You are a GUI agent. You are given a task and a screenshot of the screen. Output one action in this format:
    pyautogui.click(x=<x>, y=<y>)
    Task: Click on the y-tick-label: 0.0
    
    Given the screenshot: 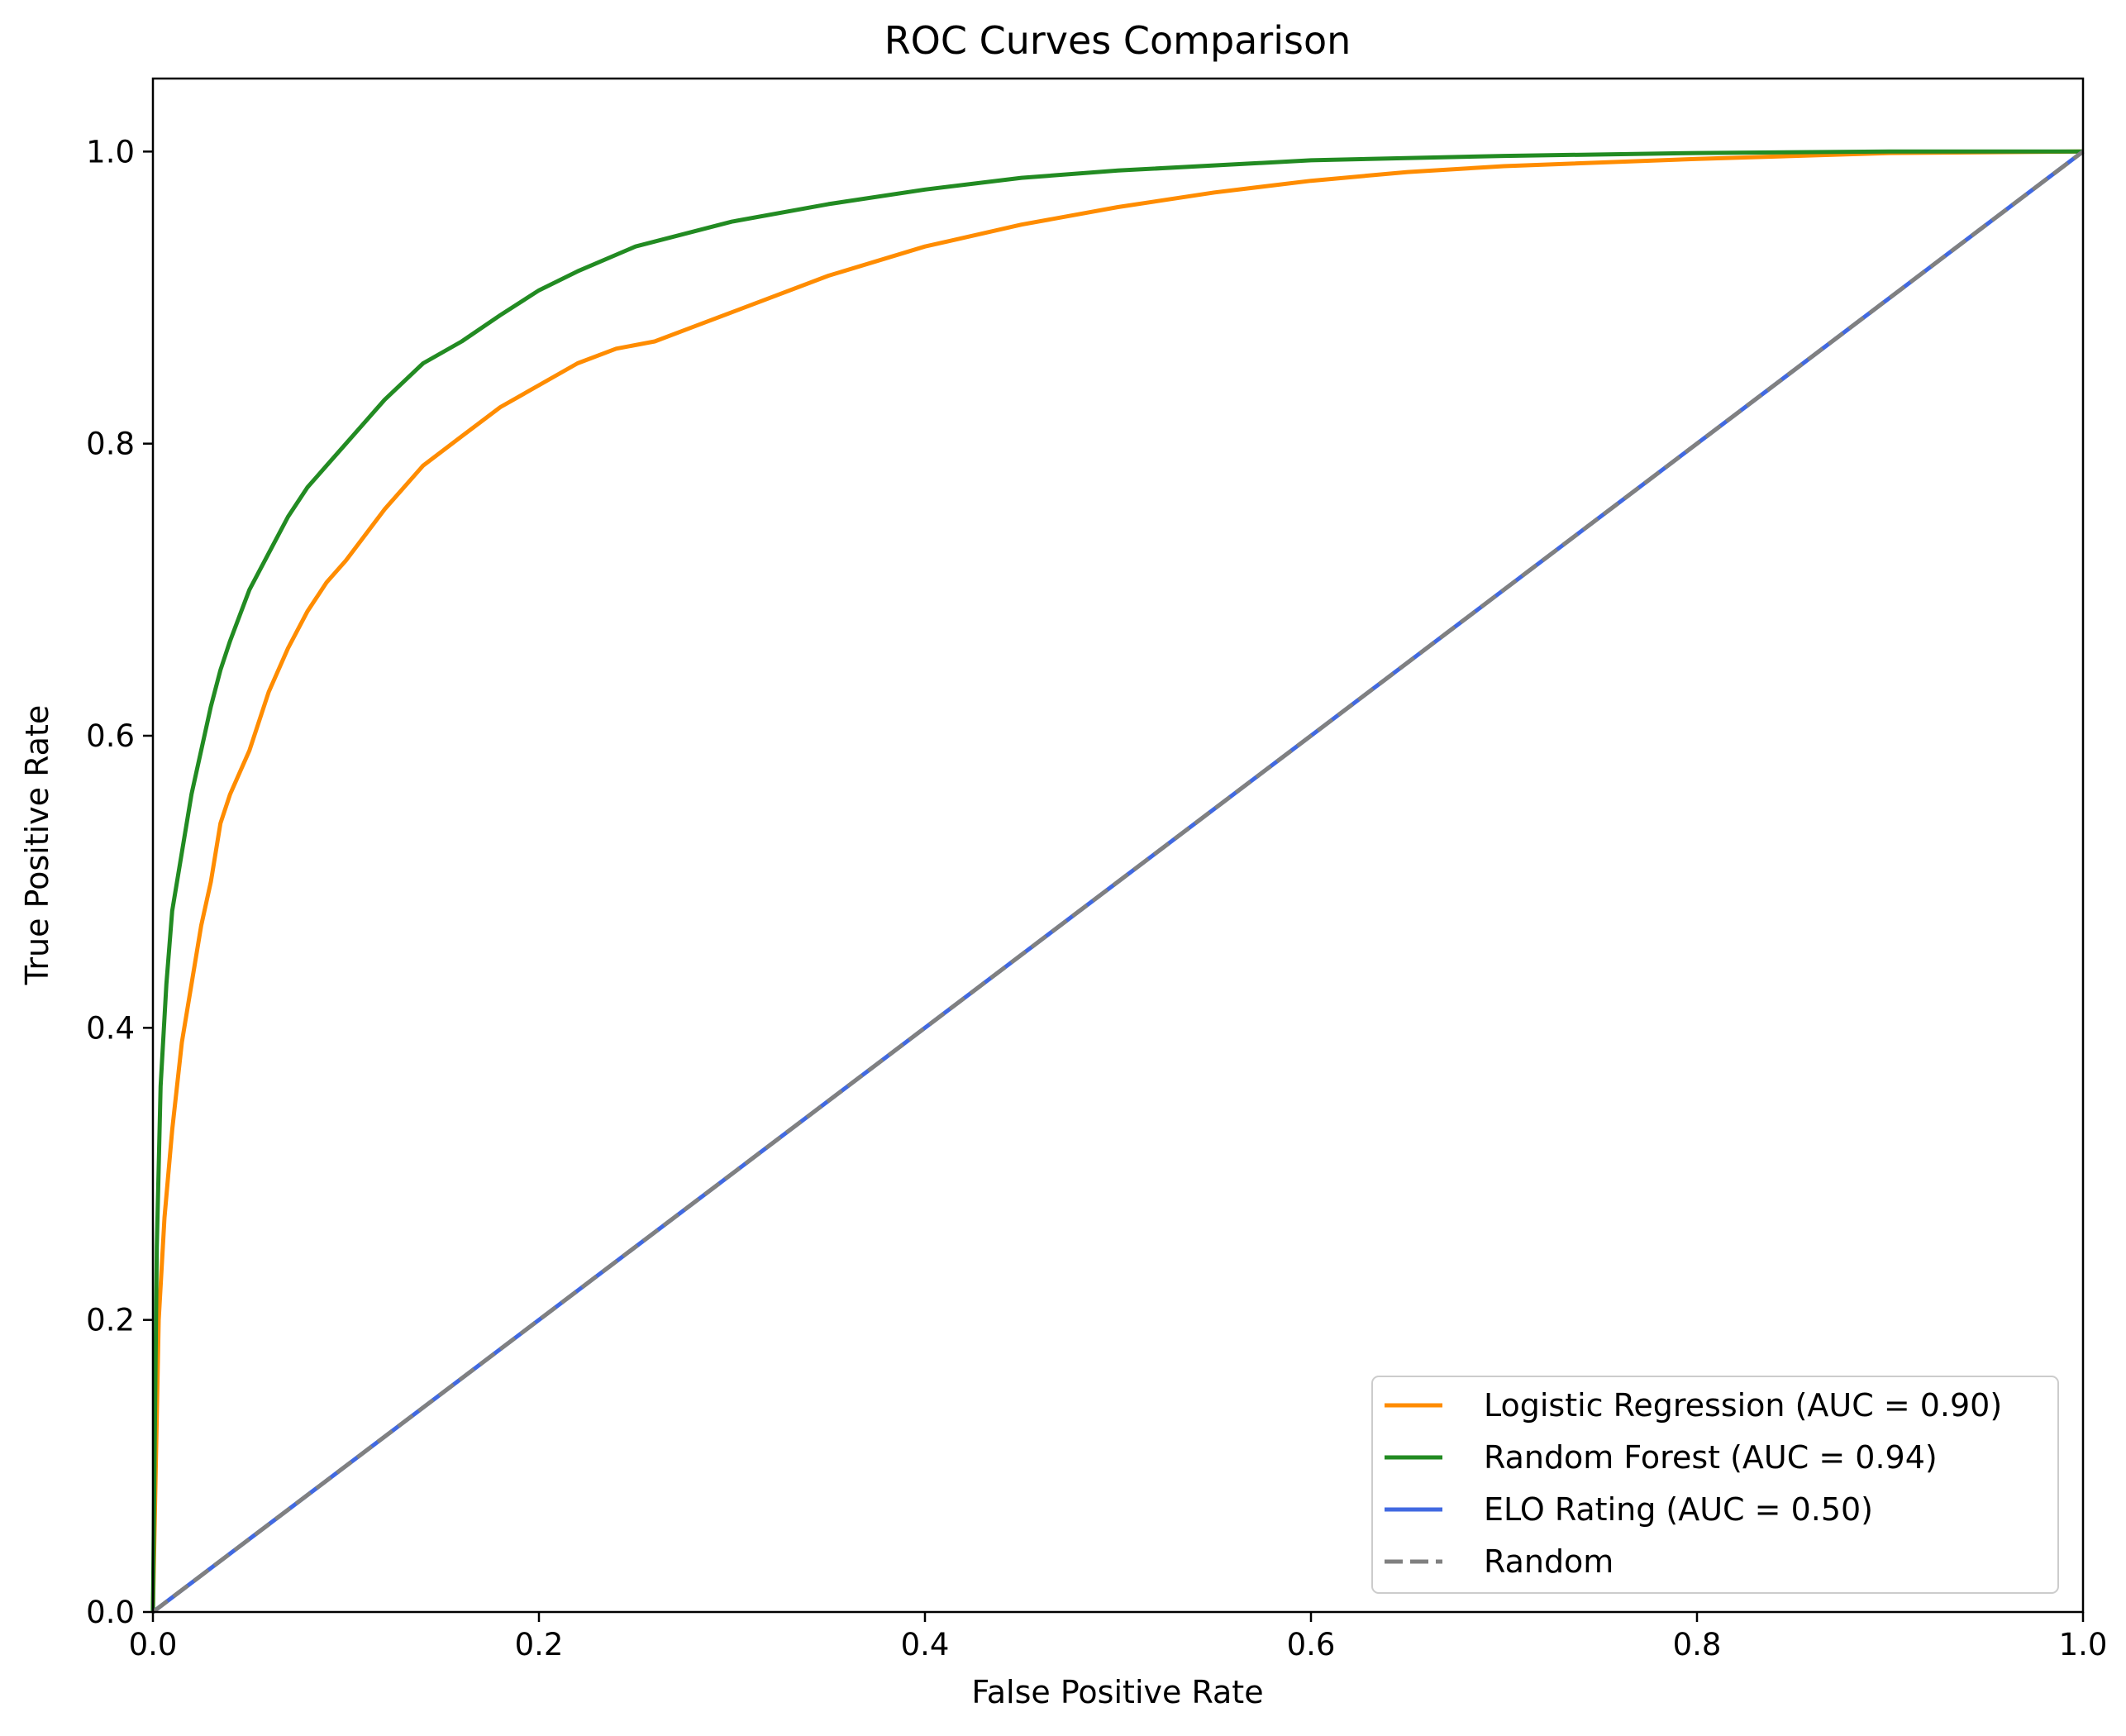 What is the action you would take?
    pyautogui.click(x=111, y=1612)
    